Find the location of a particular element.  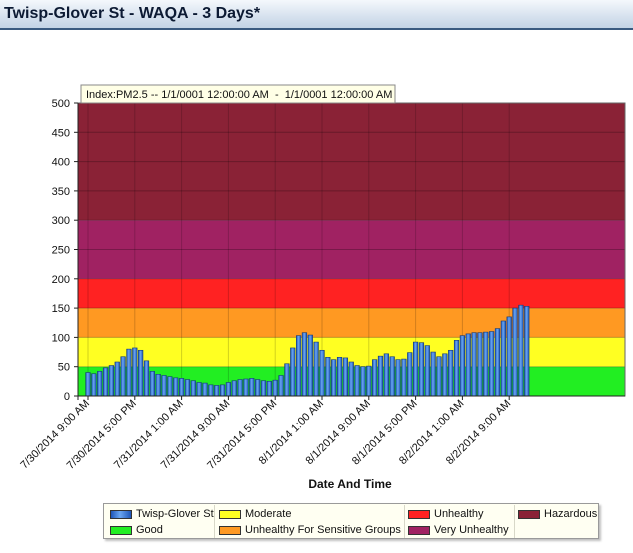

x-axis-title: Date And Time is located at coordinates (350, 484).